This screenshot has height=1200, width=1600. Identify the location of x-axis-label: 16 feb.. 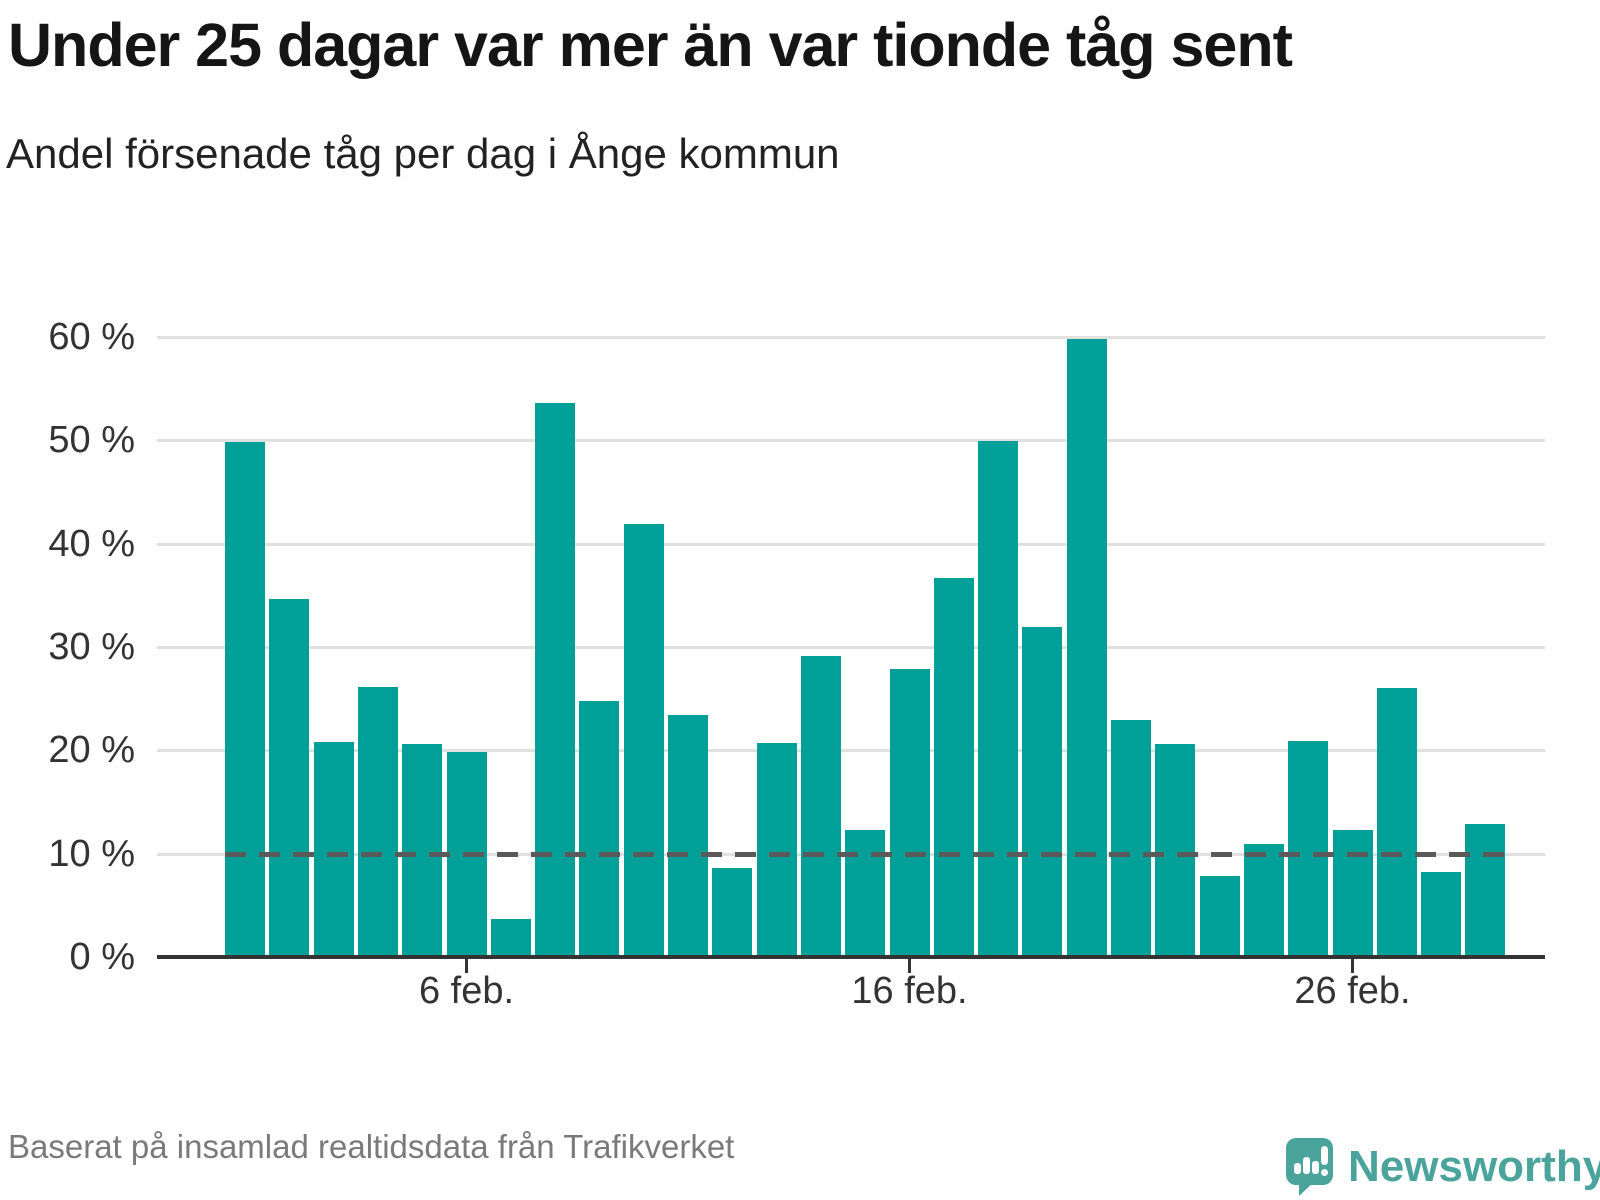
(909, 991).